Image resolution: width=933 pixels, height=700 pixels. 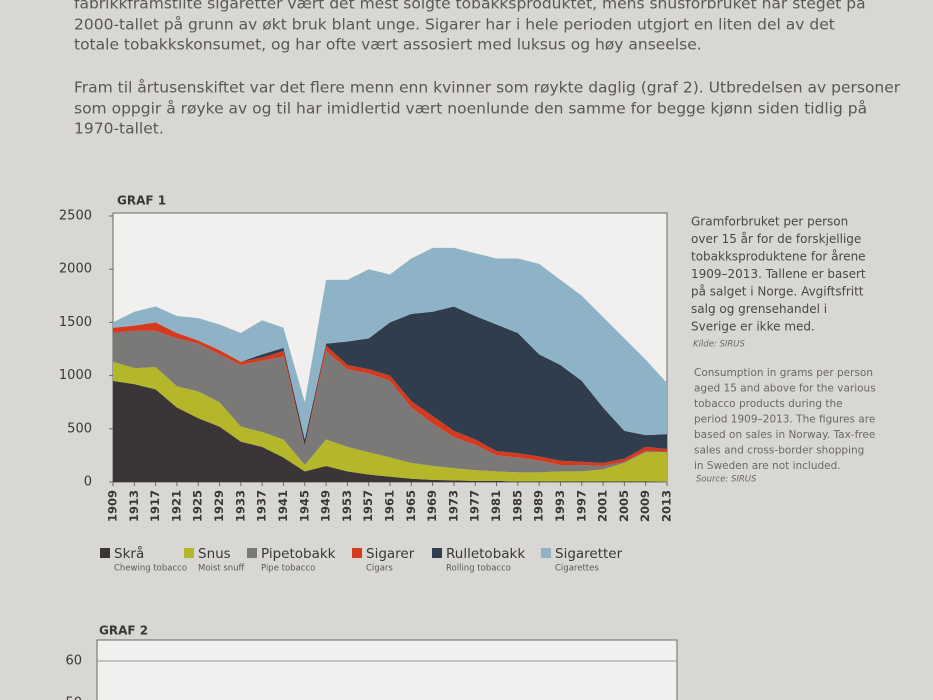 I want to click on x-tick-label: 1909, so click(x=113, y=506).